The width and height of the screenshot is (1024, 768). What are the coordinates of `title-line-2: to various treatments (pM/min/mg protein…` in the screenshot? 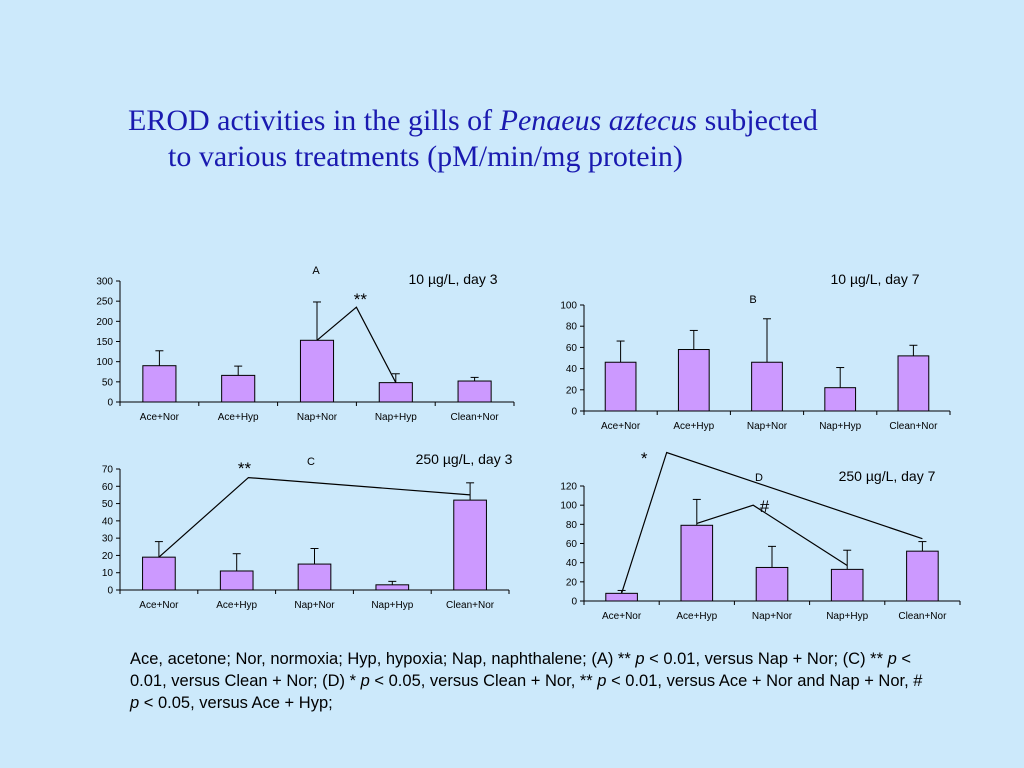 It's located at (425, 156).